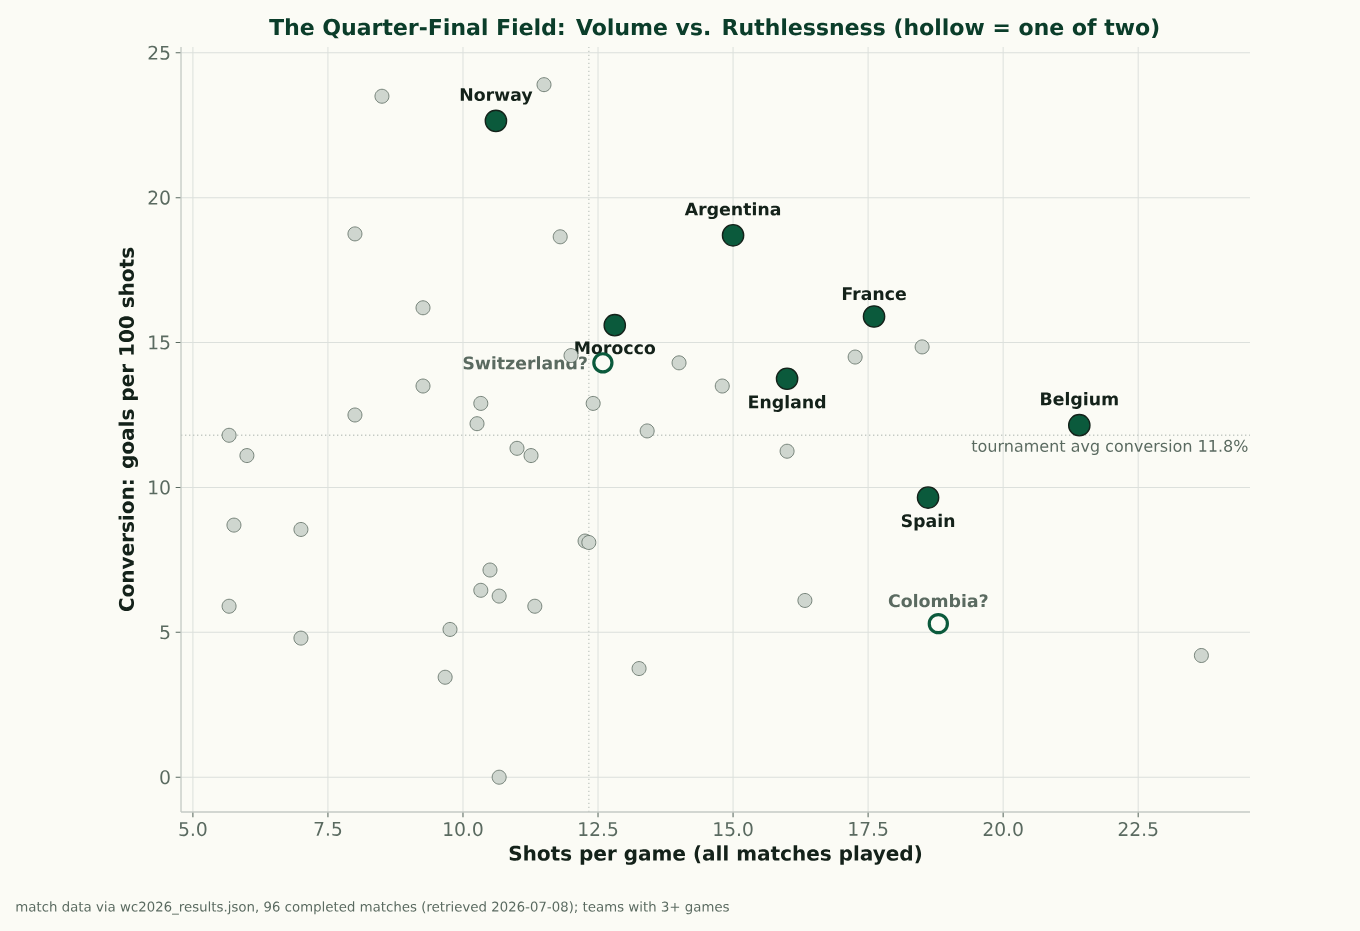 The height and width of the screenshot is (931, 1360). What do you see at coordinates (1003, 829) in the screenshot?
I see `x-tick-label: 20.0` at bounding box center [1003, 829].